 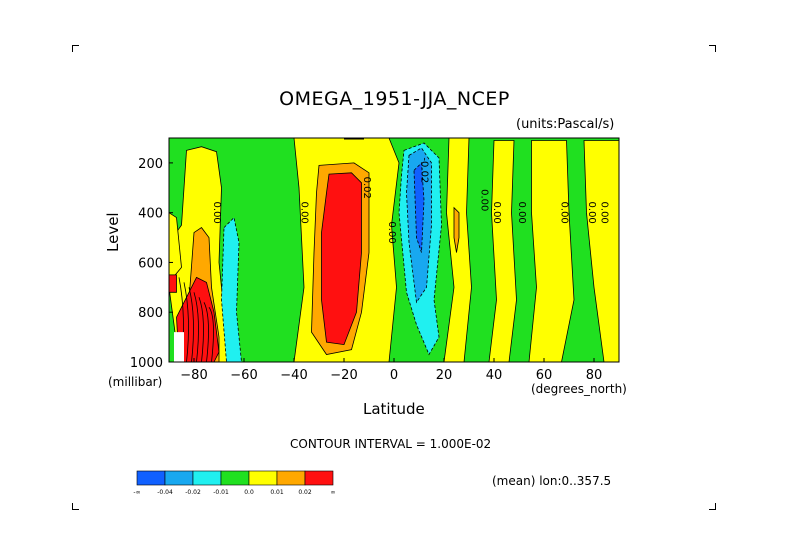 What do you see at coordinates (150, 313) in the screenshot?
I see `y-tick-label: 800` at bounding box center [150, 313].